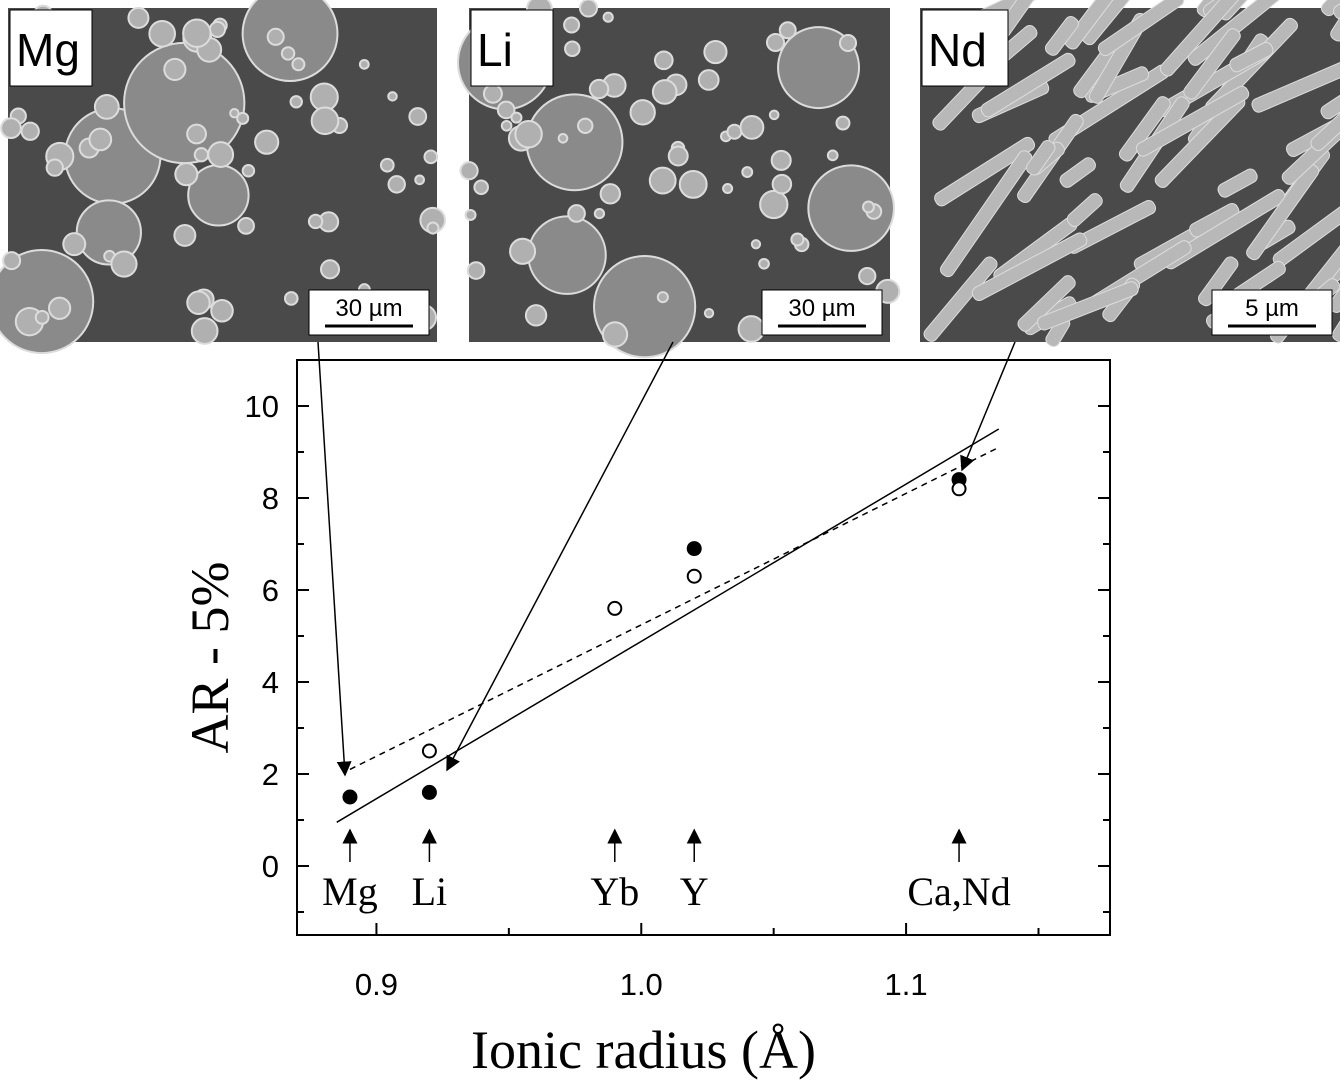 Image resolution: width=1340 pixels, height=1081 pixels. Describe the element at coordinates (906, 984) in the screenshot. I see `x-tick-label: 1.1` at that location.